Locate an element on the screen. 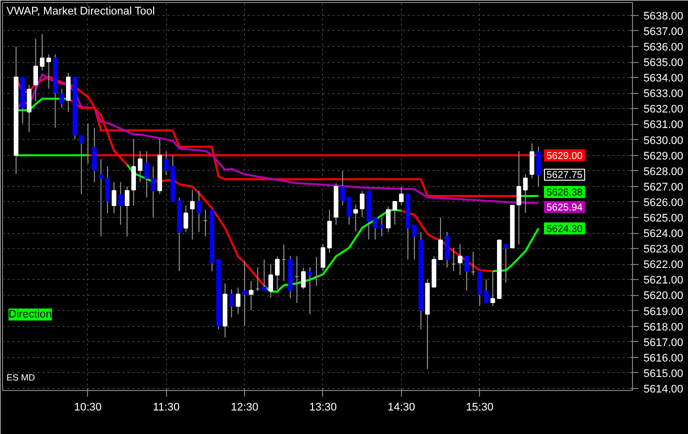 This screenshot has width=688, height=434. x-tick-label: 12:30 is located at coordinates (244, 408).